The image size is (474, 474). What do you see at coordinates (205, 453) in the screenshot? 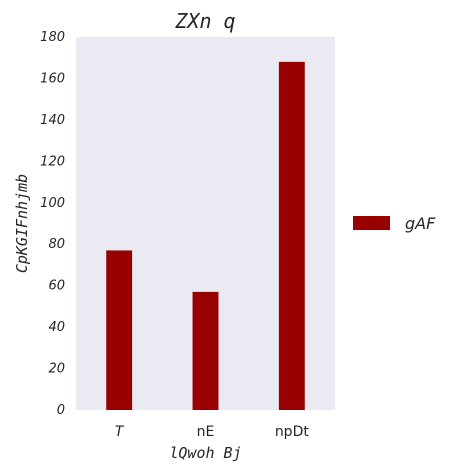
I see `x-axis-label: lQwoh Bj` at bounding box center [205, 453].